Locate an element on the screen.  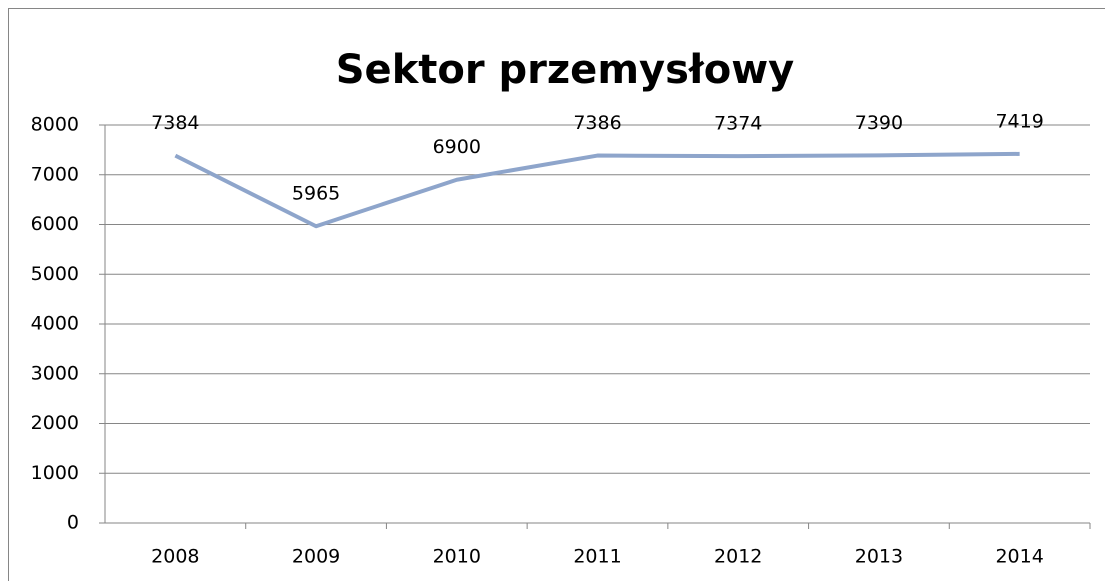
y-tick-label: 5000 is located at coordinates (55, 274).